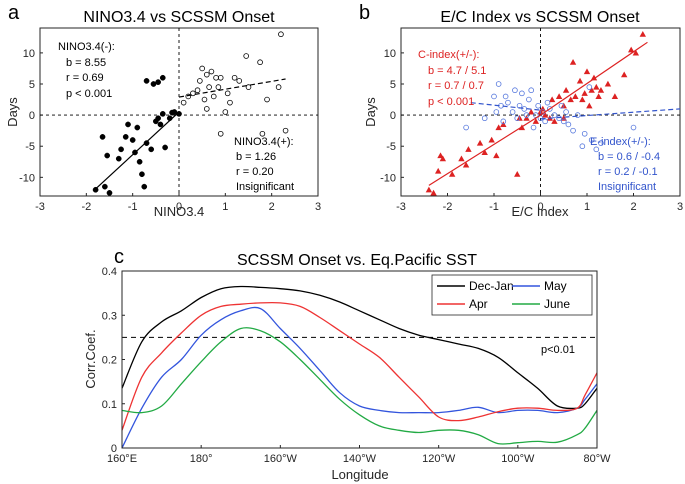  I want to click on legend-box, so click(512, 295).